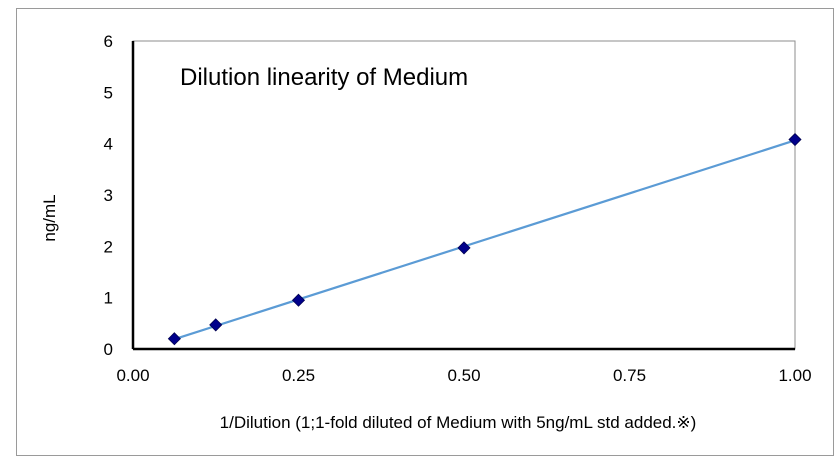  I want to click on y-tick-labels: 0 1 2 3 4 5 6, so click(108, 195).